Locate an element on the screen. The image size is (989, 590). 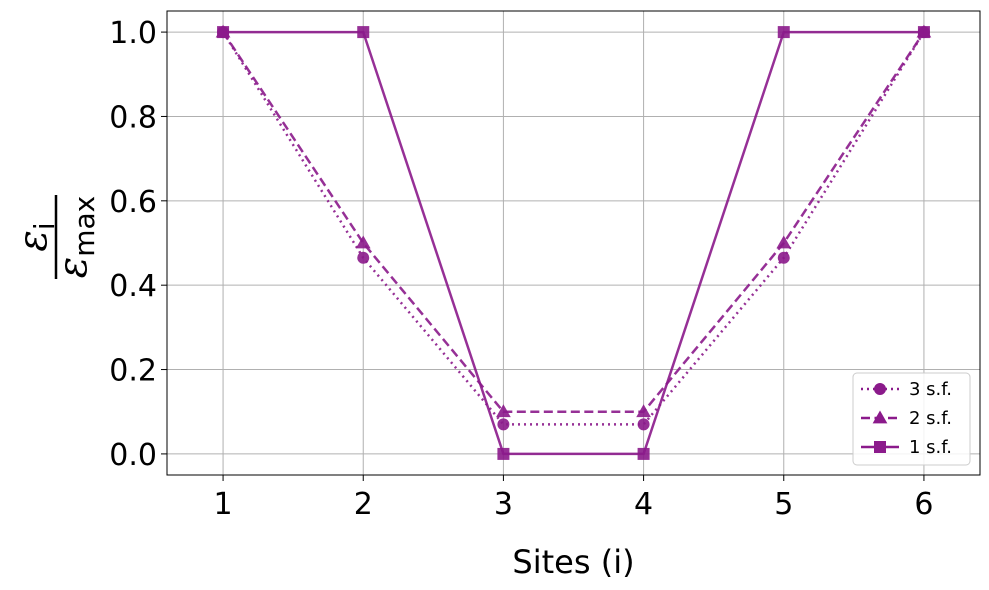
legend-marker-2-s-f is located at coordinates (880, 417).